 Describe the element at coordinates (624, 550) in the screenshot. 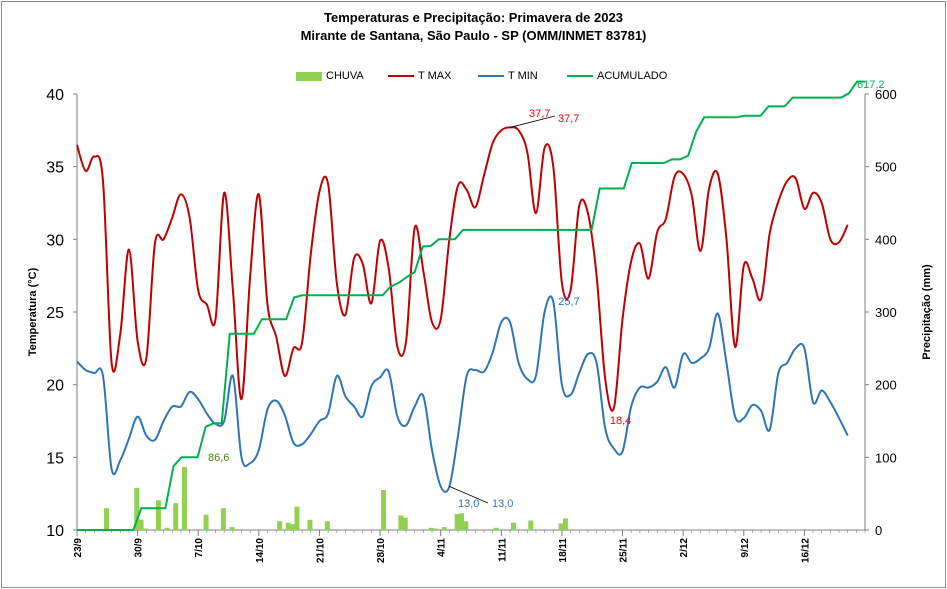

I see `x-tick-label: 25/11` at that location.